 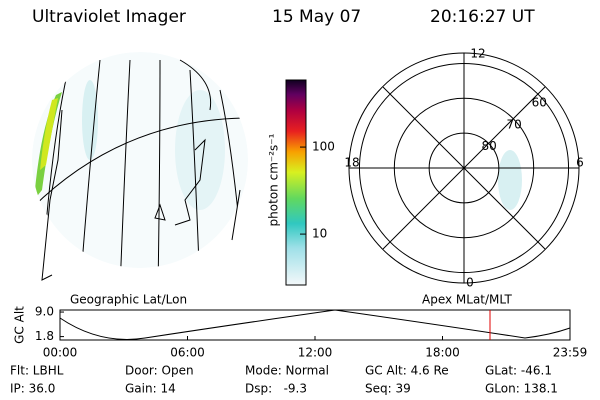 What do you see at coordinates (407, 371) in the screenshot?
I see `status-field: GC Alt: 4.6 Re` at bounding box center [407, 371].